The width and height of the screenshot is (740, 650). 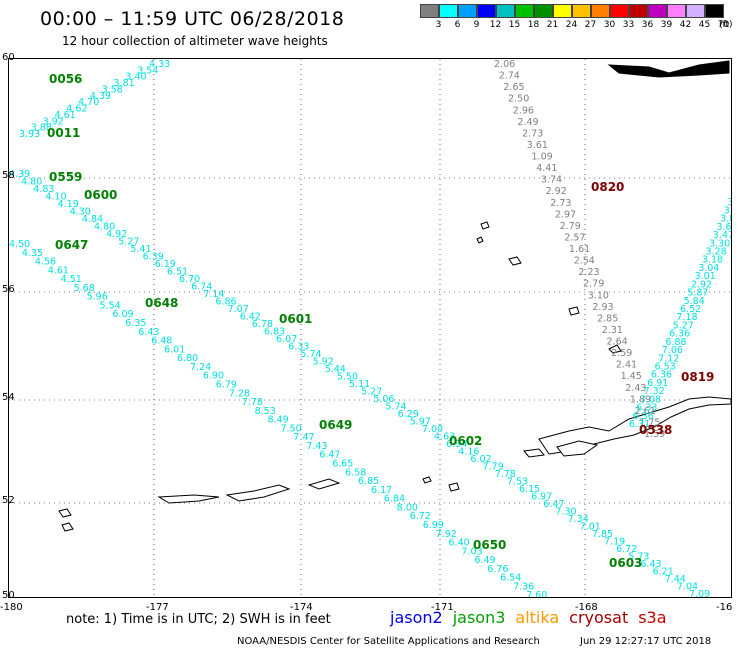 I want to click on wave-height-label: 5.68, so click(x=84, y=288).